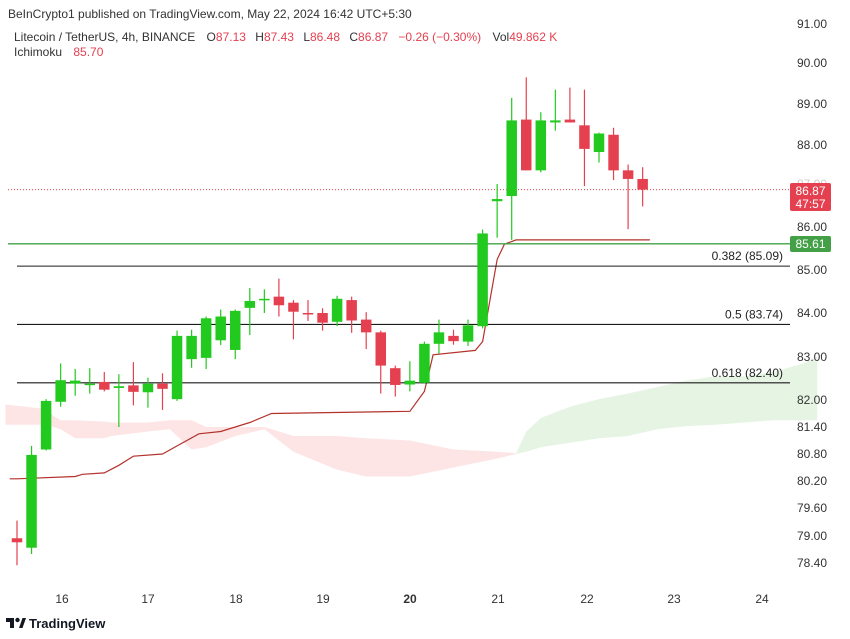 The height and width of the screenshot is (639, 850). What do you see at coordinates (16, 622) in the screenshot?
I see `tradingview-logo-icon` at bounding box center [16, 622].